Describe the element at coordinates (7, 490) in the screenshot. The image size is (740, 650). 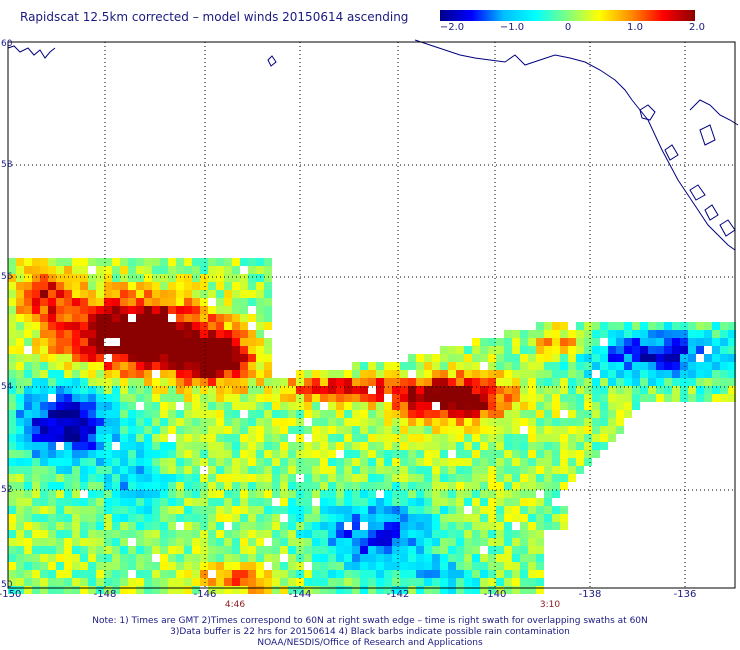
I see `lat-label-52: 52` at that location.